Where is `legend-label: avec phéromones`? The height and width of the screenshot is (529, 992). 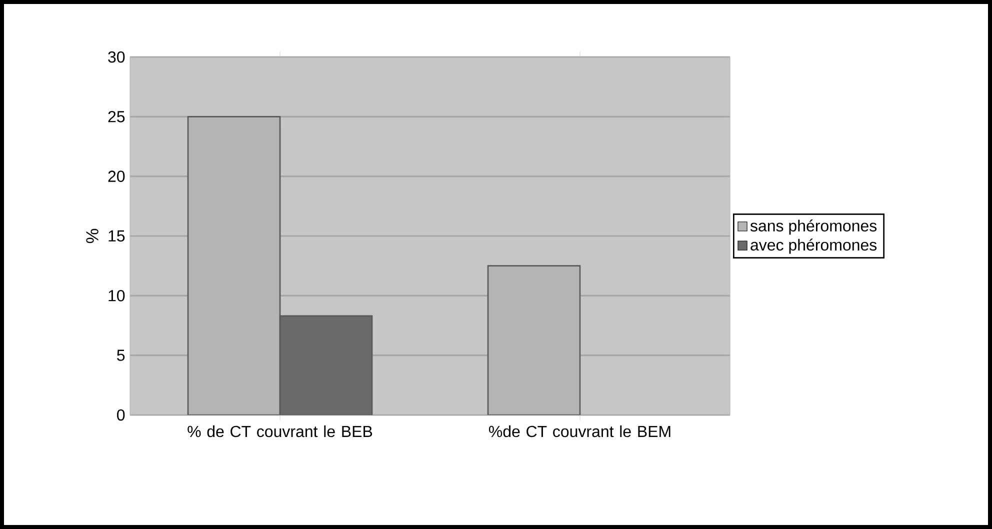 legend-label: avec phéromones is located at coordinates (813, 246).